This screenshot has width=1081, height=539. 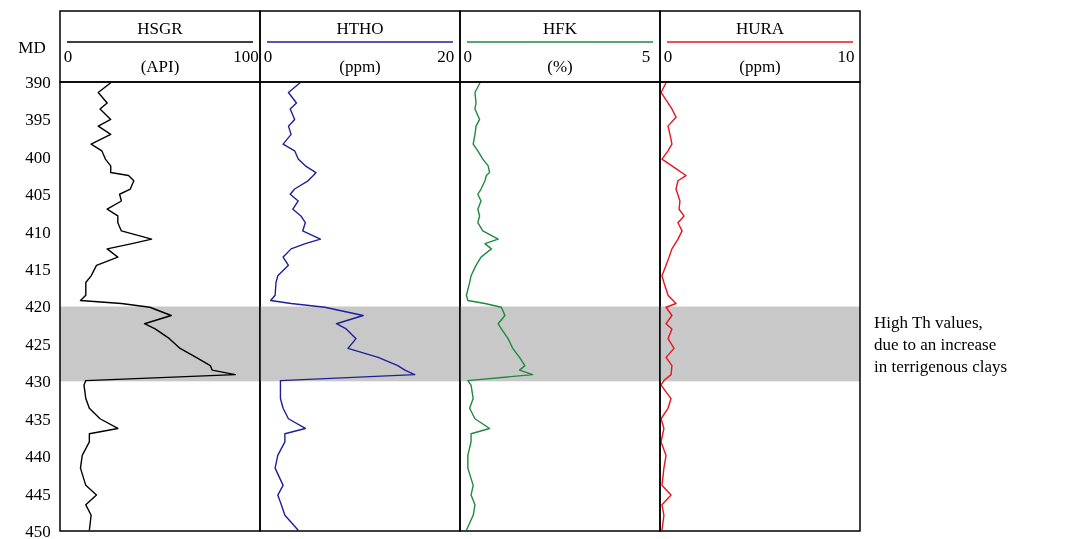 What do you see at coordinates (38, 120) in the screenshot?
I see `y-tick-label: 395` at bounding box center [38, 120].